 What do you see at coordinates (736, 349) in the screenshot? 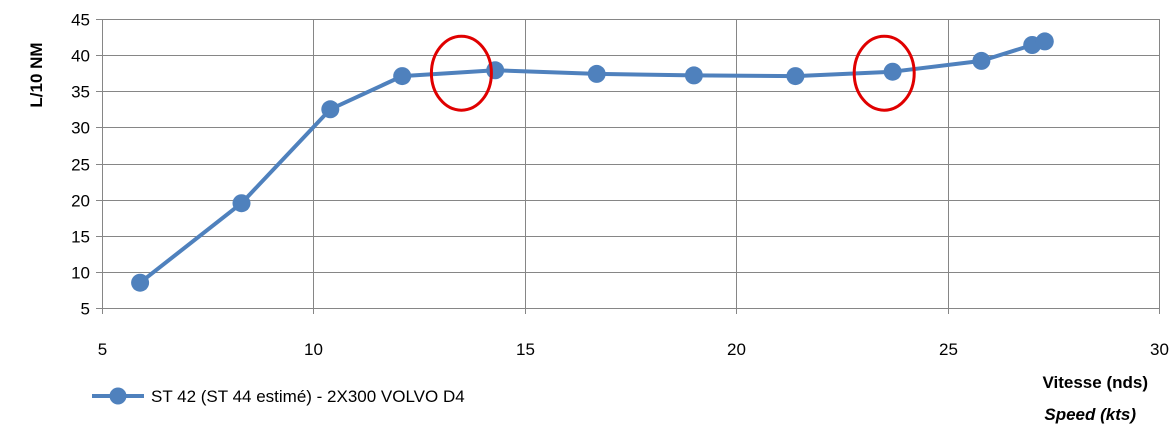
I see `x-tick-label-20: 20` at bounding box center [736, 349].